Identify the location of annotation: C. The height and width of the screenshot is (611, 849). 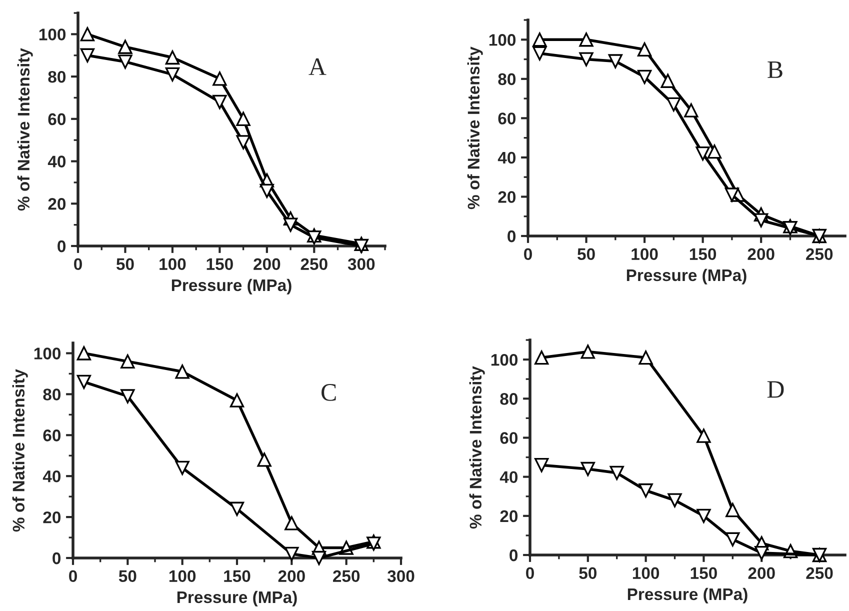
(329, 392).